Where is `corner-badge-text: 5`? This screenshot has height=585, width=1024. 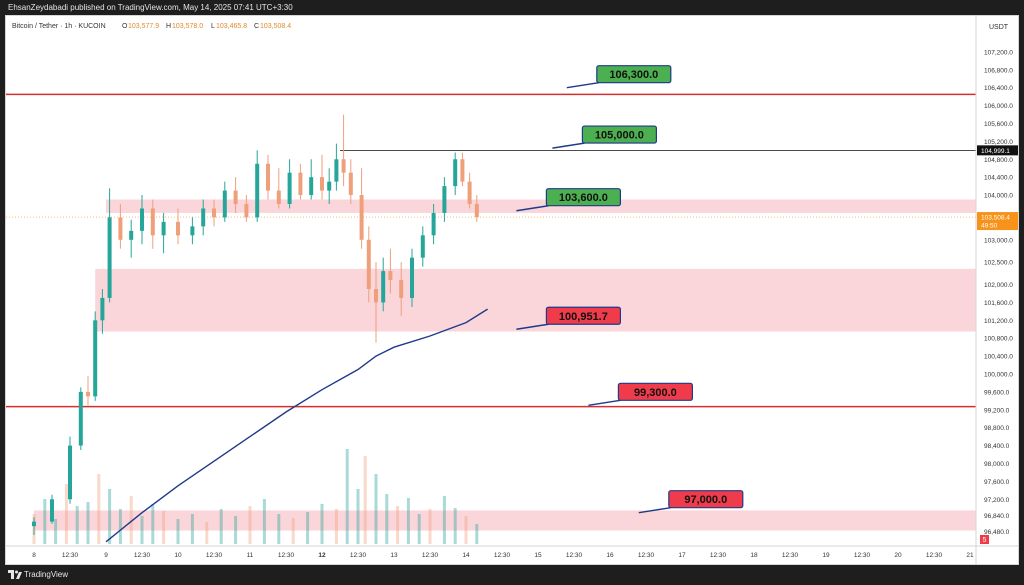 corner-badge-text: 5 is located at coordinates (985, 540).